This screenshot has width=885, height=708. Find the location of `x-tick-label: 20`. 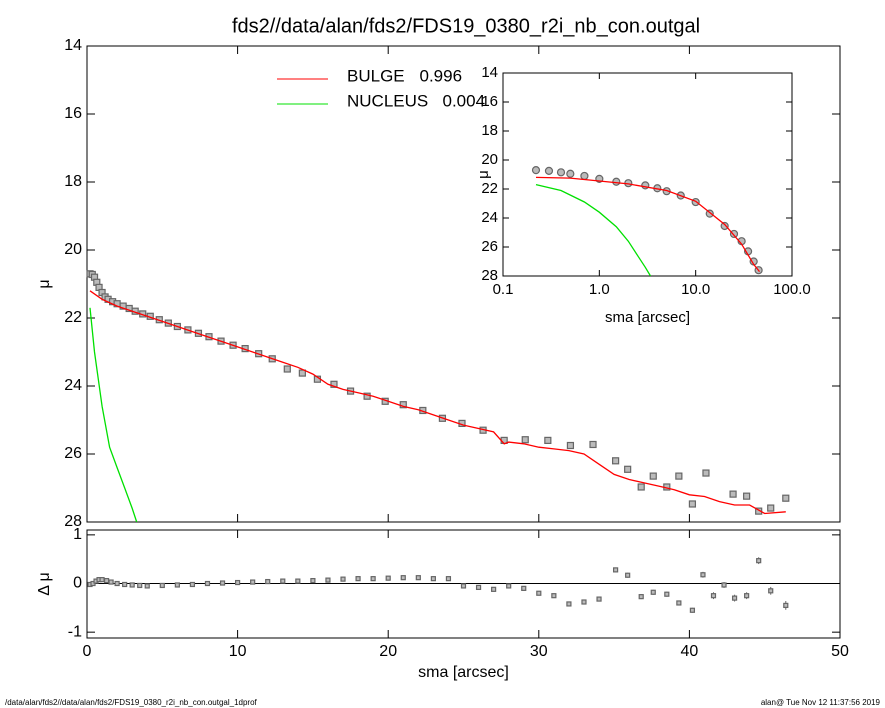

x-tick-label: 20 is located at coordinates (388, 651).